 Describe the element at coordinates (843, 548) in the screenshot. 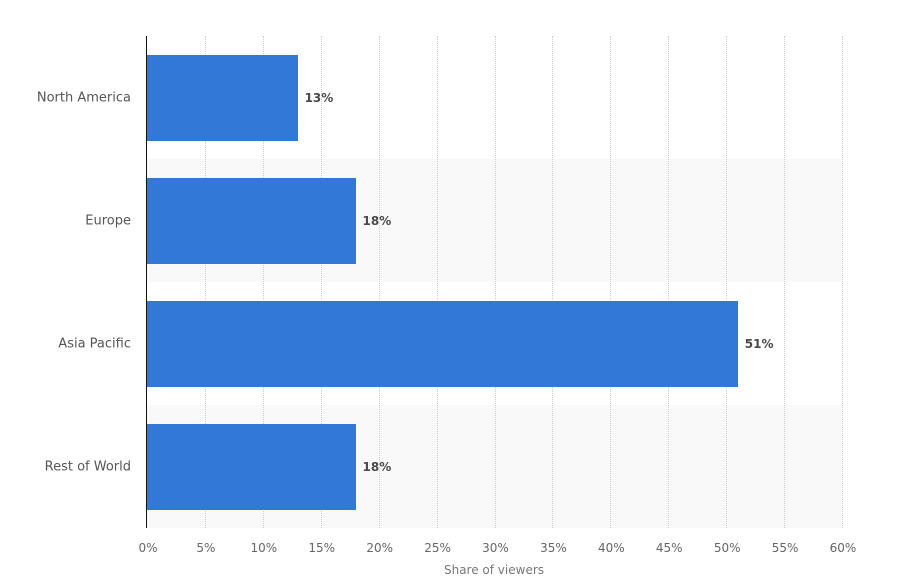

I see `x-tick-label: 60%` at that location.